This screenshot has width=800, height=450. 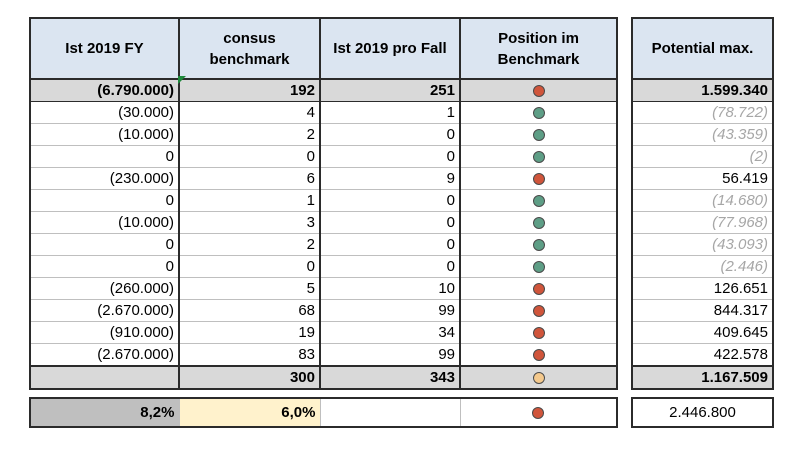 I want to click on total-potential: 1.167.509, so click(x=702, y=377).